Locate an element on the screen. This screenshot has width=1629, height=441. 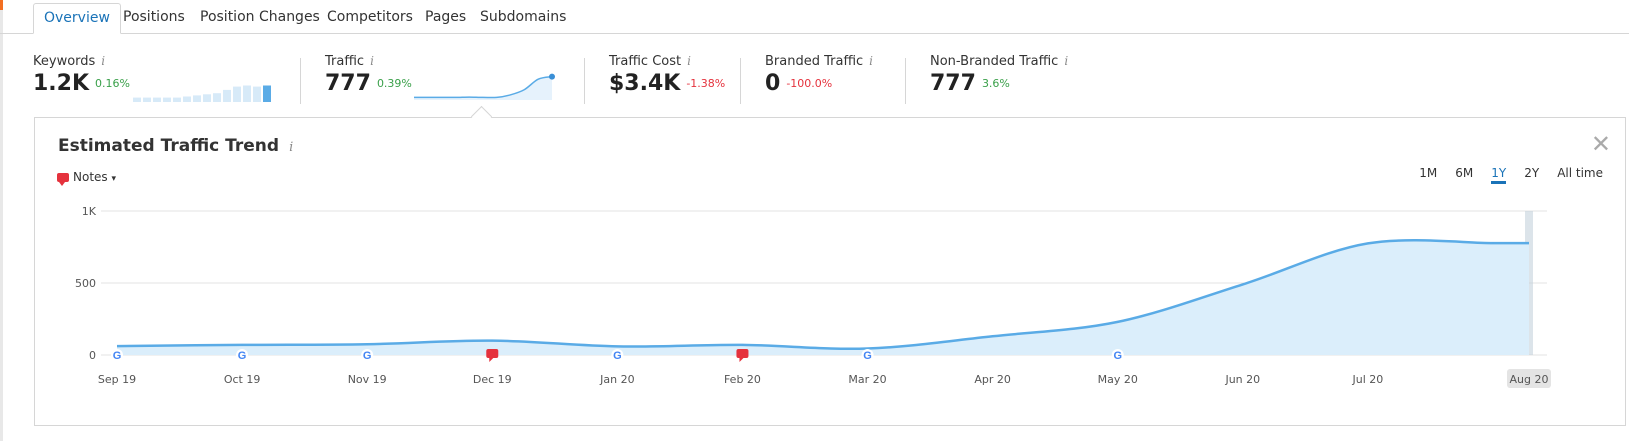
x-tick-highlight is located at coordinates (1529, 378).